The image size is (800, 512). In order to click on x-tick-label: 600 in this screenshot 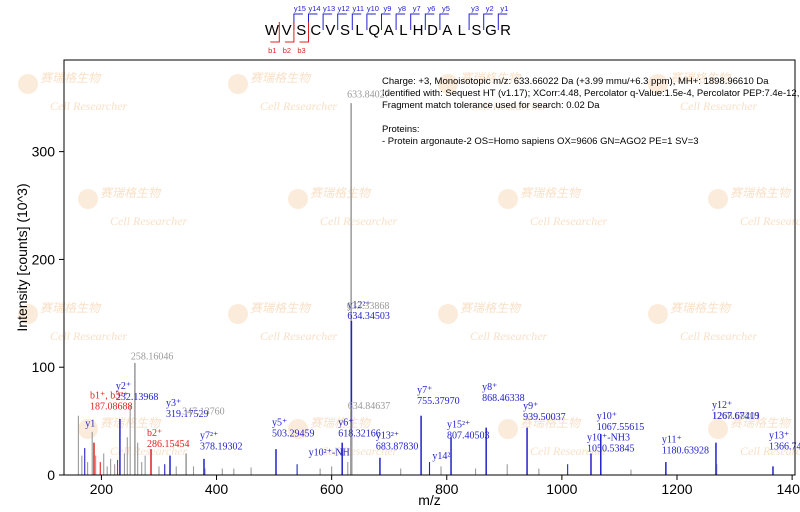, I will do `click(332, 489)`.